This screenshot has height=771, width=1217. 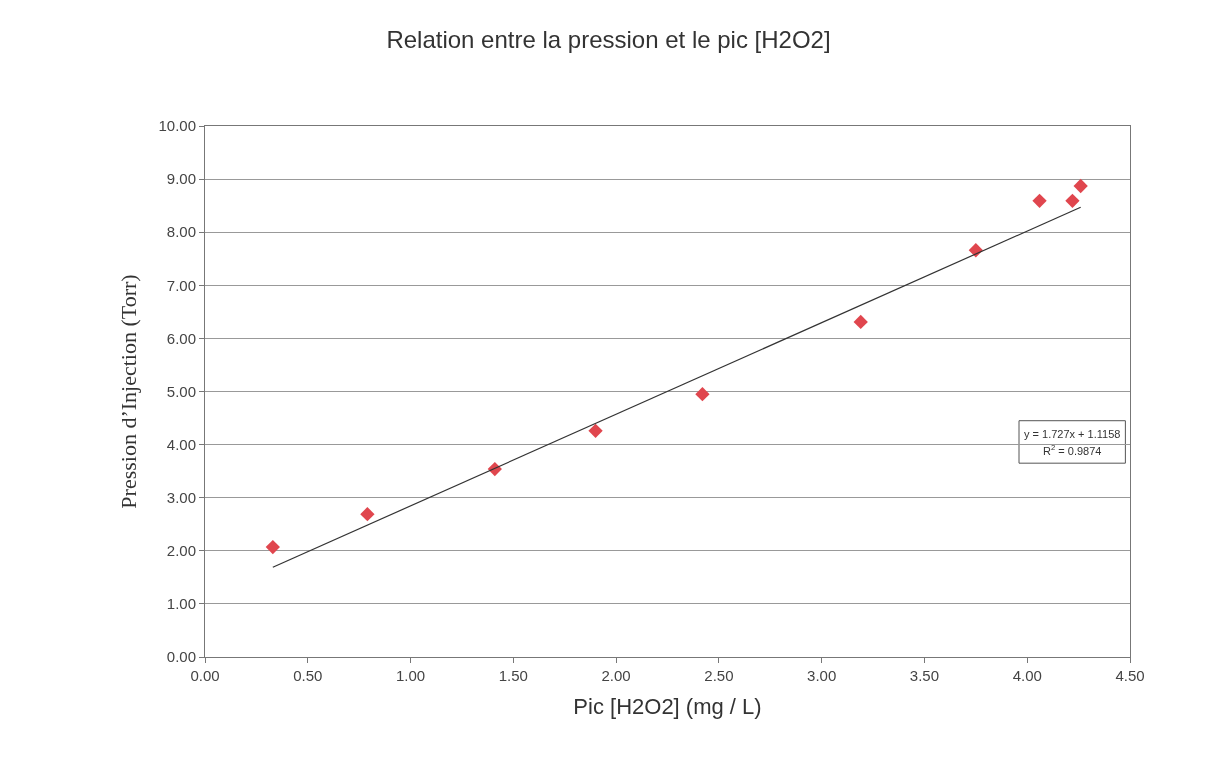 What do you see at coordinates (1072, 434) in the screenshot?
I see `annotation: y = 1.727x + 1.1158` at bounding box center [1072, 434].